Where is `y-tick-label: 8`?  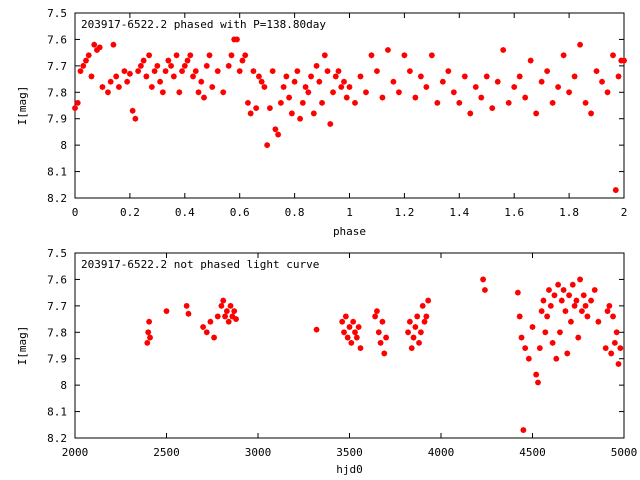 y-tick-label: 8 is located at coordinates (63, 145).